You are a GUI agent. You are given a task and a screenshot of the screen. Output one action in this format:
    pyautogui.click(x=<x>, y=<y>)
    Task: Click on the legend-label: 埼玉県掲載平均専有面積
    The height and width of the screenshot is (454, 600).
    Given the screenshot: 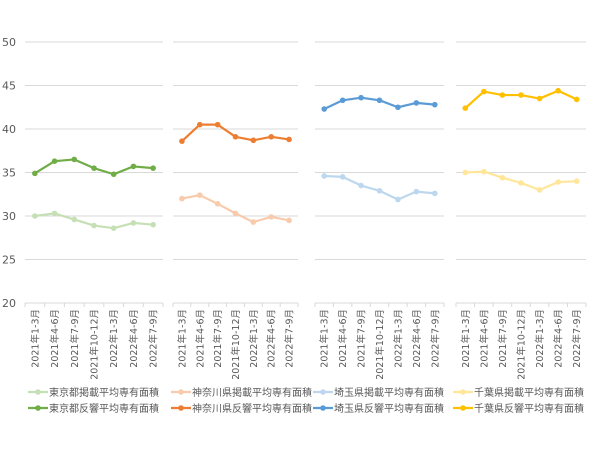 What is the action you would take?
    pyautogui.click(x=389, y=392)
    